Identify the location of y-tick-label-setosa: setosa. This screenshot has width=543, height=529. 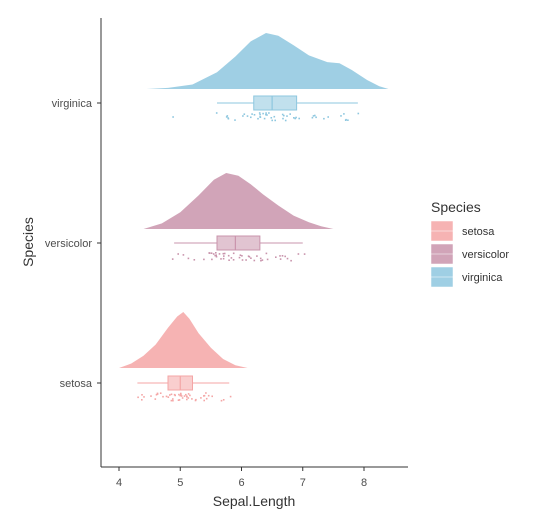
(76, 384).